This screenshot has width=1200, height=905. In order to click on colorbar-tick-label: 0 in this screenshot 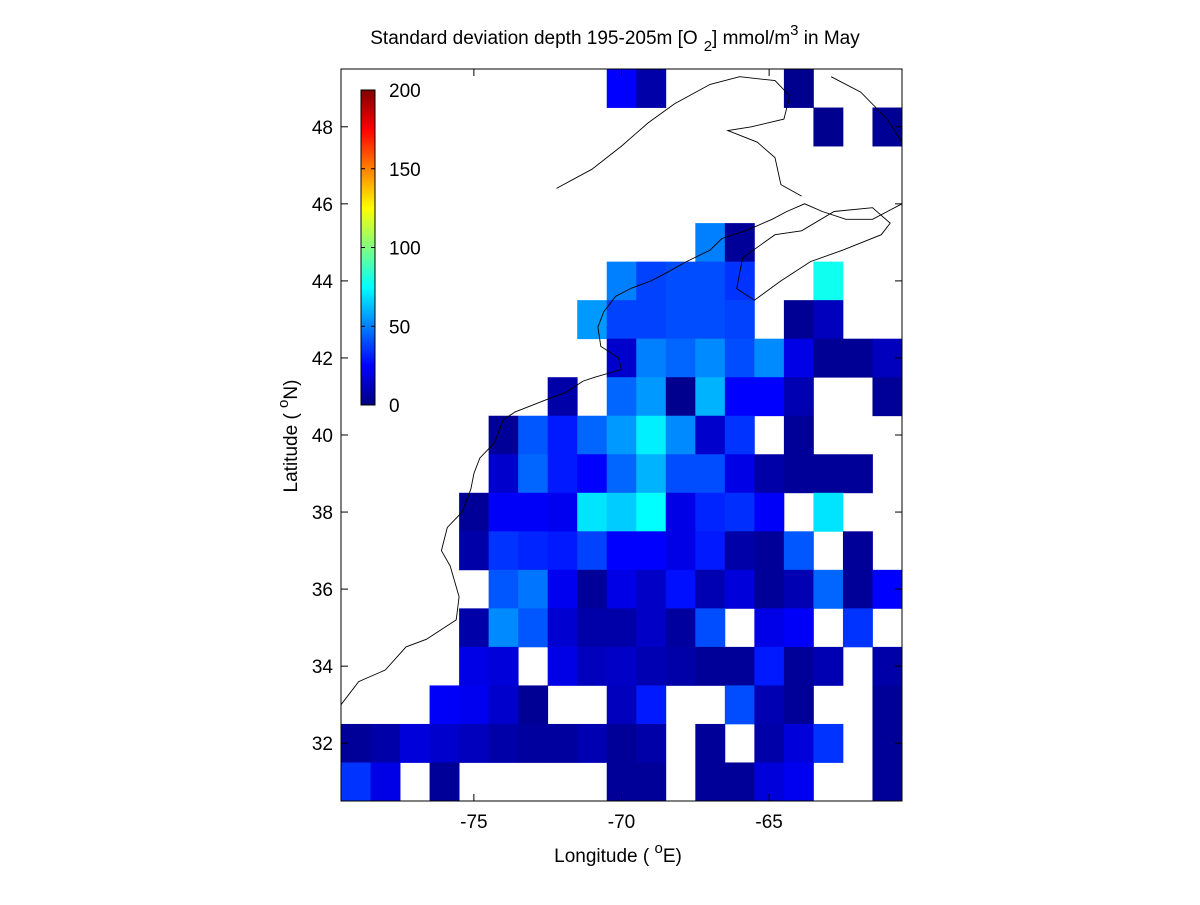, I will do `click(394, 406)`.